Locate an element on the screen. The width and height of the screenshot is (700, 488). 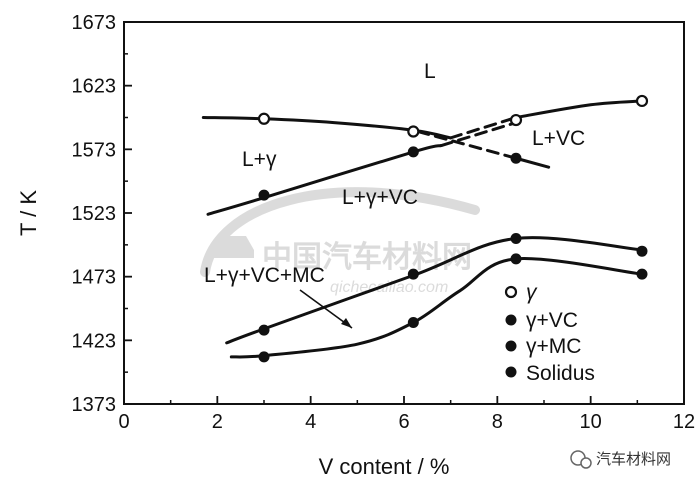
x-tick-label: 4 is located at coordinates (310, 422).